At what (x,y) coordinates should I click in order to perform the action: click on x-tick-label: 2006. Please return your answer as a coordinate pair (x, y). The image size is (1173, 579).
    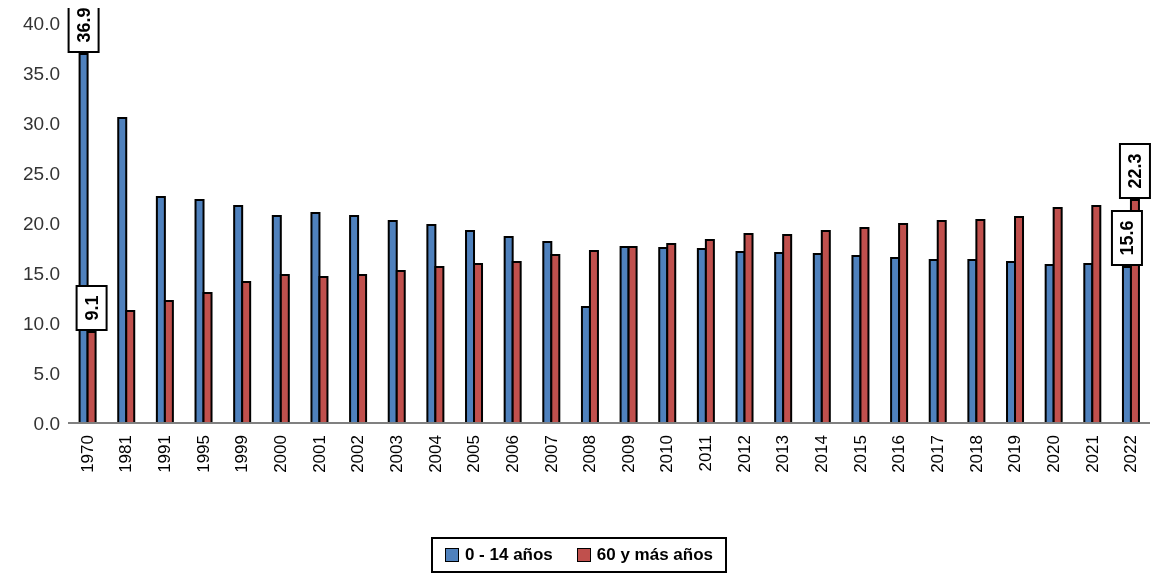
    Looking at the image, I should click on (512, 454).